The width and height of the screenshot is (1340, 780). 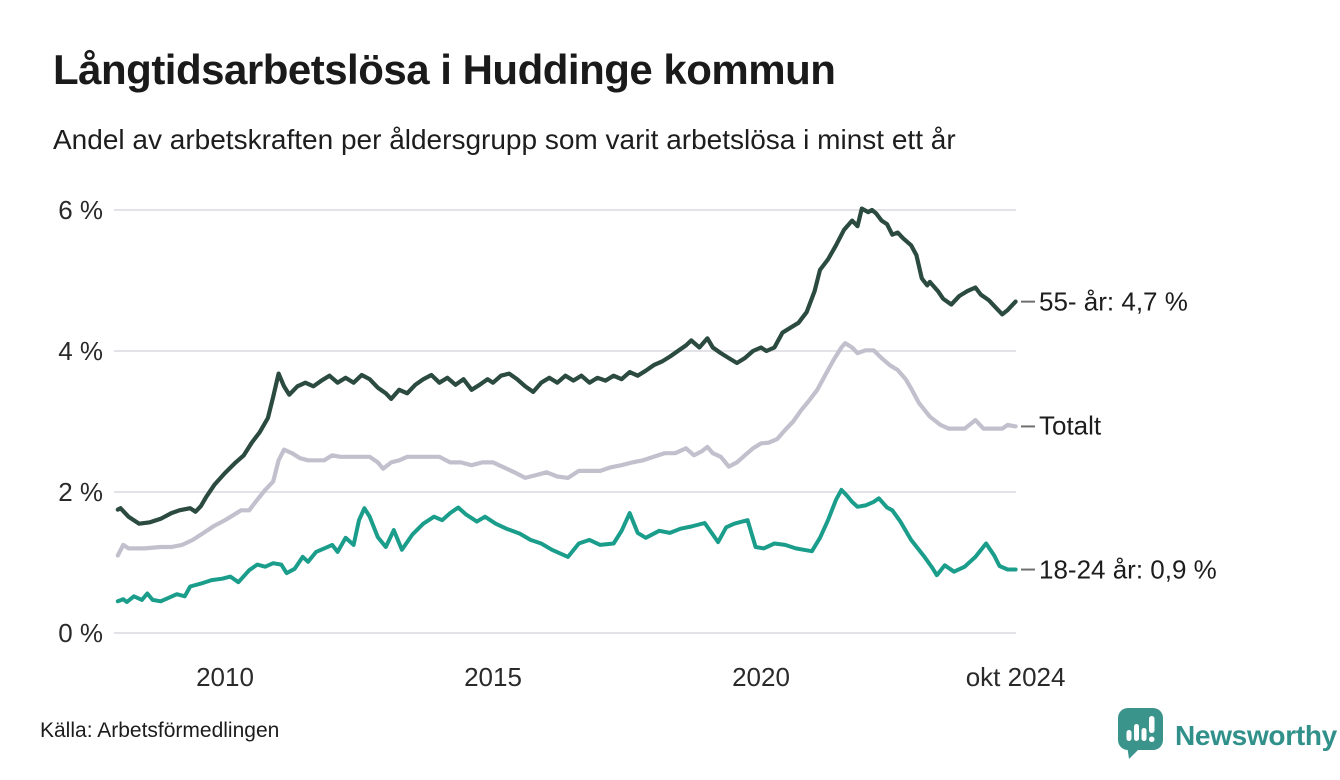 What do you see at coordinates (160, 730) in the screenshot?
I see `source-note: Källa: Arbetsförmedlingen` at bounding box center [160, 730].